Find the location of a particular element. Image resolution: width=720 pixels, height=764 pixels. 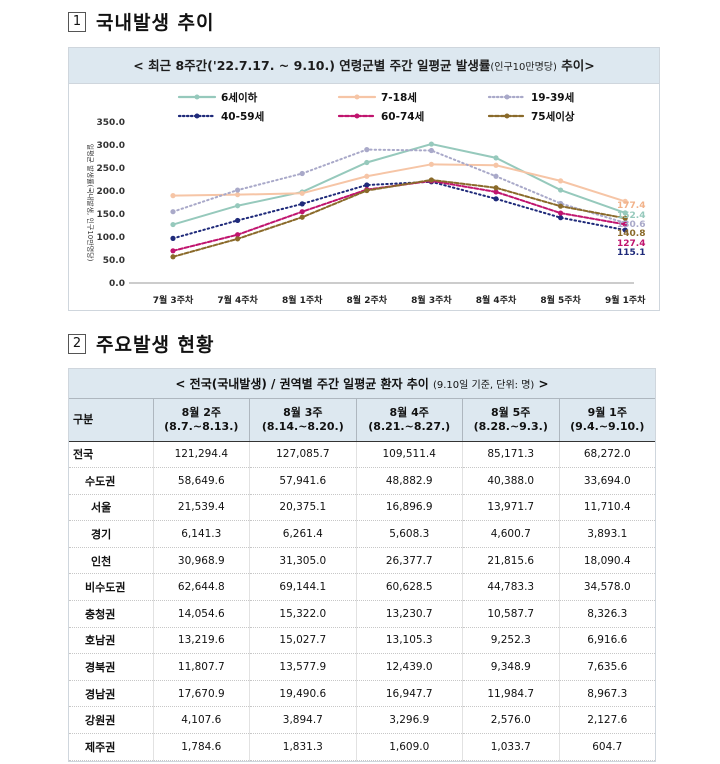

table-cell: 21,815.6 is located at coordinates (510, 561).